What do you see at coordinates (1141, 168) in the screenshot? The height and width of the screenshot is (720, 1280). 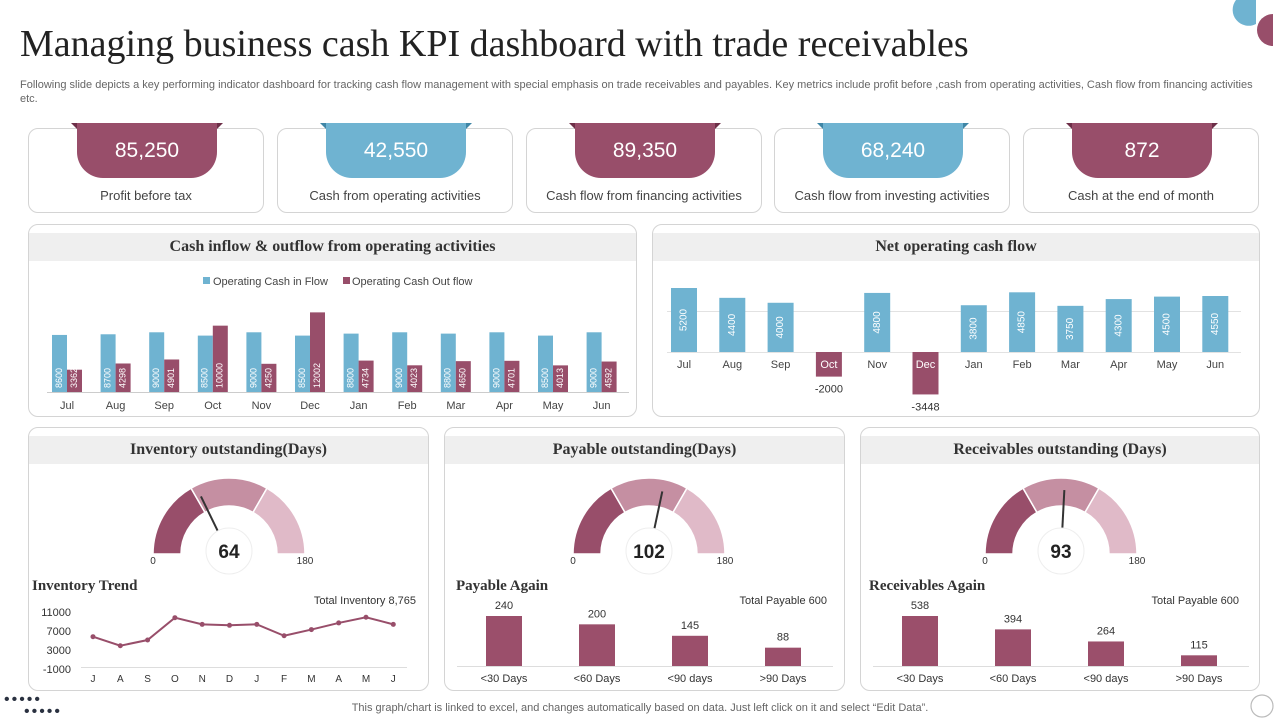 I see `kpi-card-cash-end: 872 Cash at the end of month` at bounding box center [1141, 168].